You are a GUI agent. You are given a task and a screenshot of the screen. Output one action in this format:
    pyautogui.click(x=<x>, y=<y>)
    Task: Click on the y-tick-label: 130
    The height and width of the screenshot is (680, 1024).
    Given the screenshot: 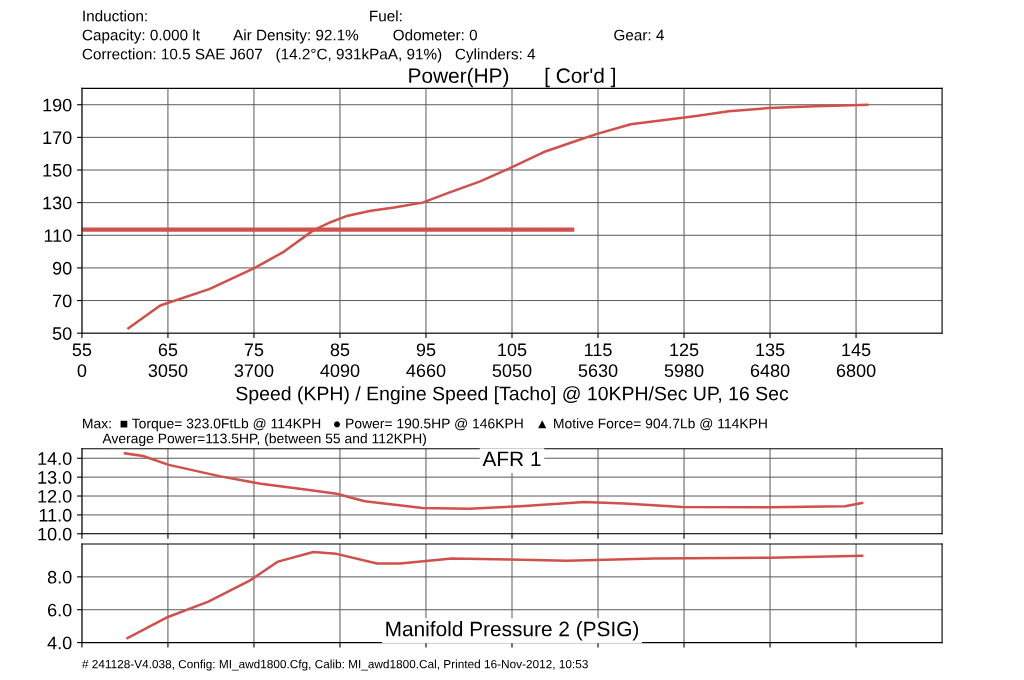 What is the action you would take?
    pyautogui.click(x=57, y=203)
    